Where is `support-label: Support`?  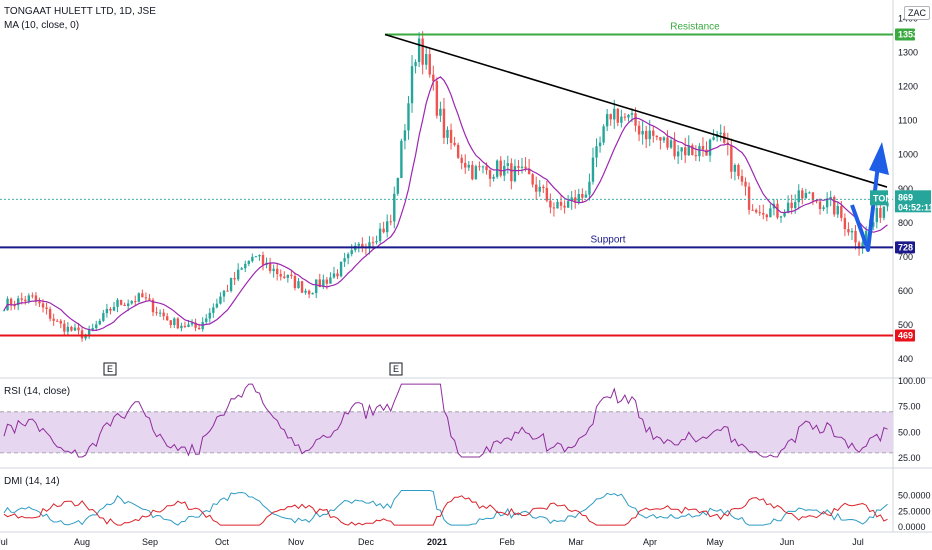
support-label: Support is located at coordinates (607, 239).